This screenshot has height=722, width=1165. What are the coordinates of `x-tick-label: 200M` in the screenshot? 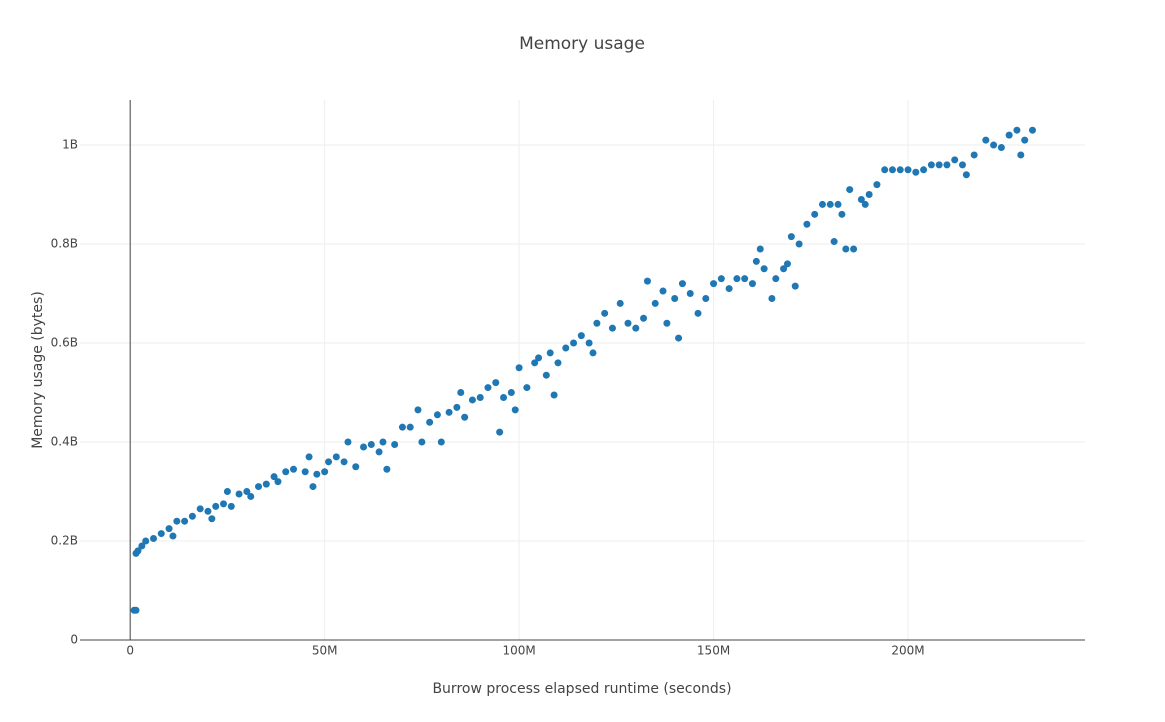 It's located at (907, 651).